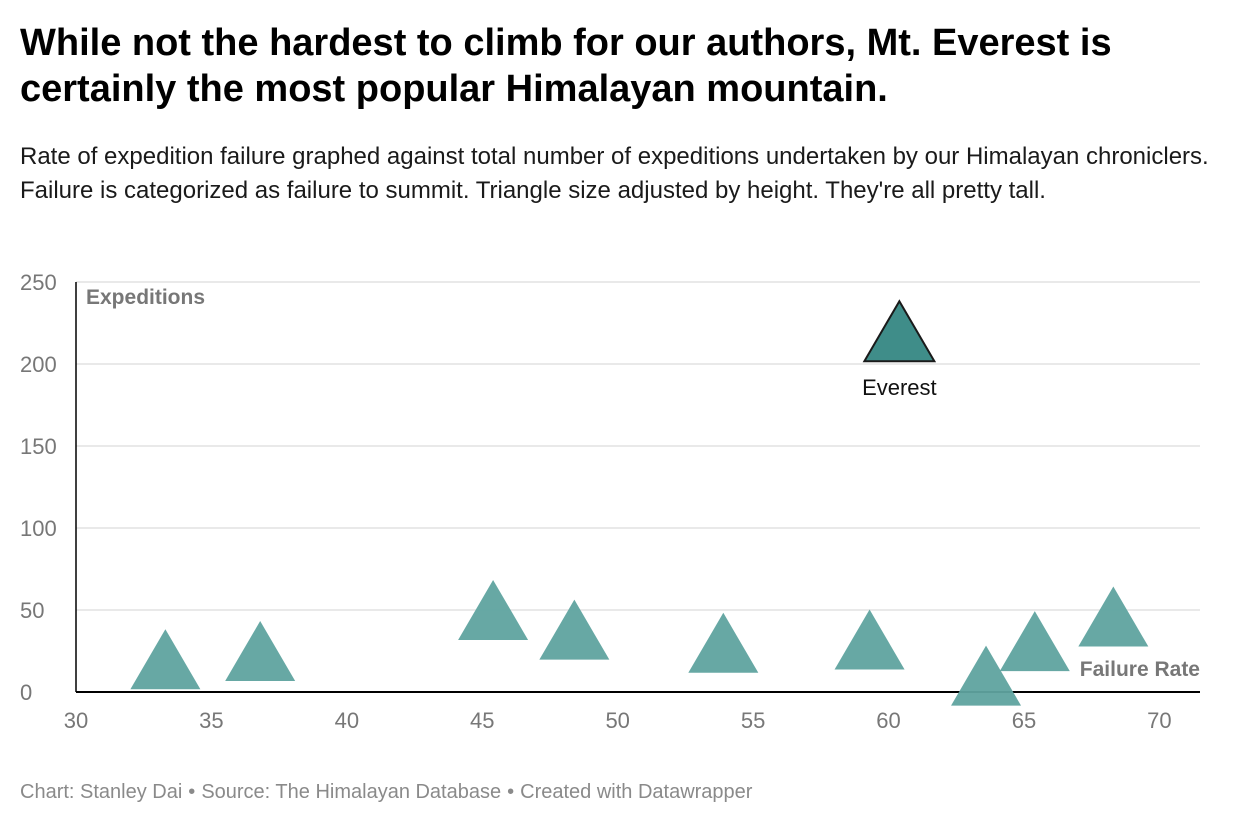 This screenshot has width=1240, height=840. Describe the element at coordinates (76, 720) in the screenshot. I see `x-tick-label: 30` at that location.